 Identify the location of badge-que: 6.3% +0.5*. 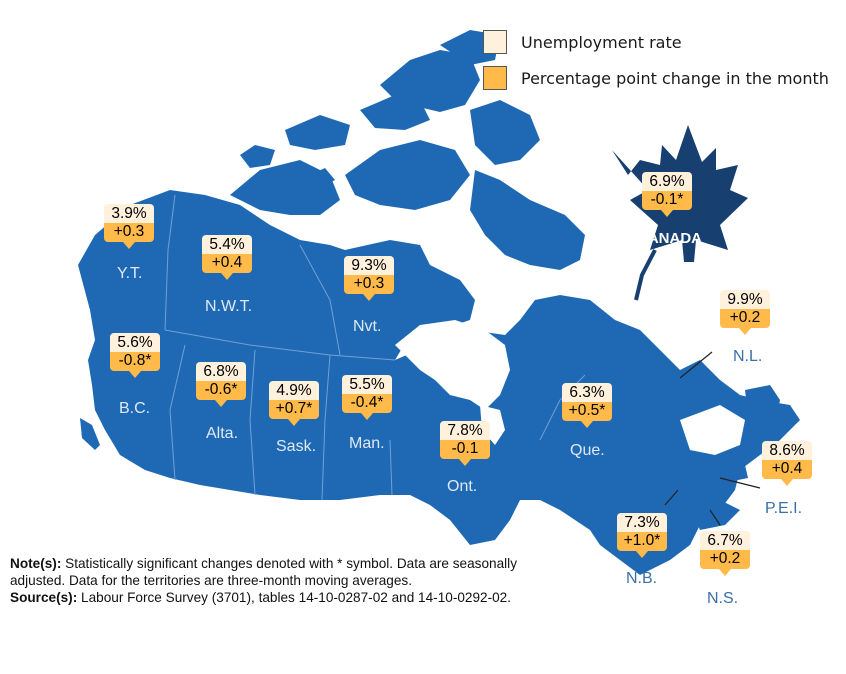
(587, 405).